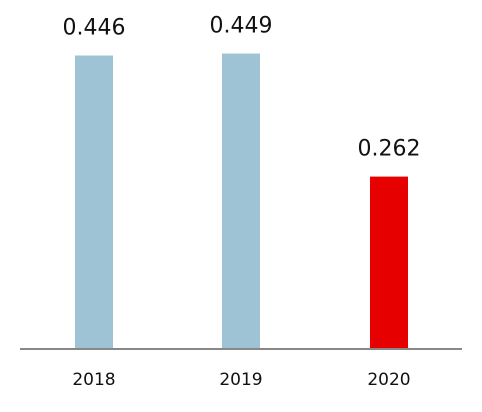  I want to click on value-label-2018: 0.446, so click(94, 28).